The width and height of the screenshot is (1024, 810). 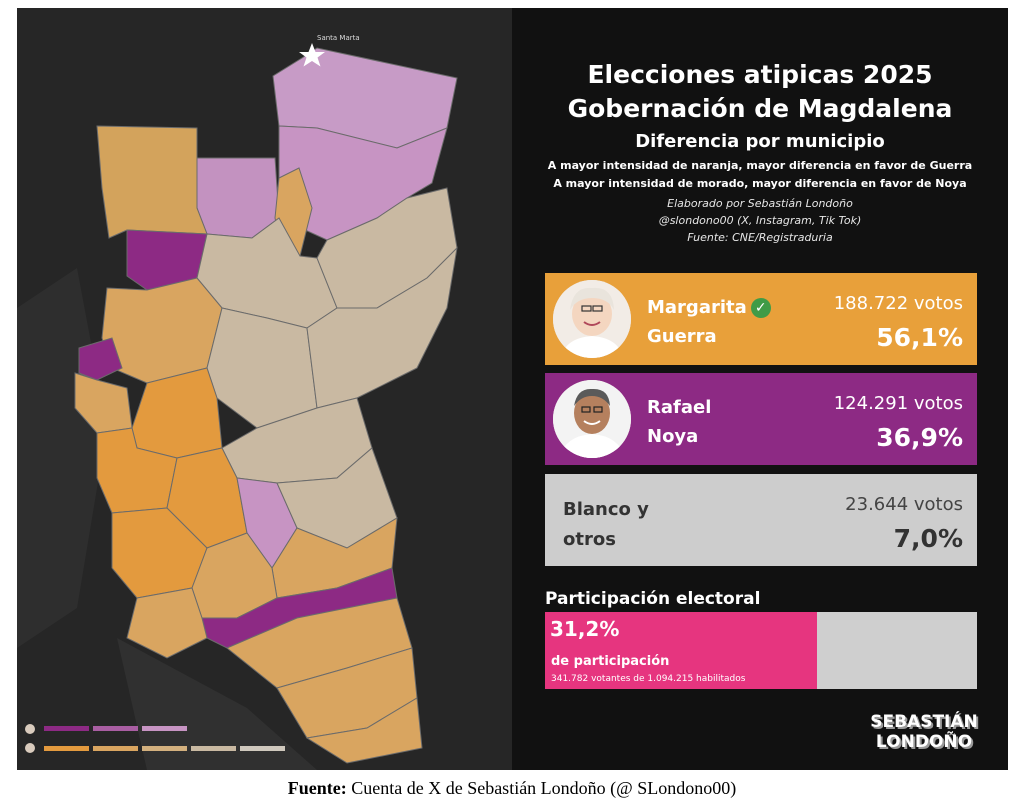 I want to click on mini-legend, so click(x=155, y=738).